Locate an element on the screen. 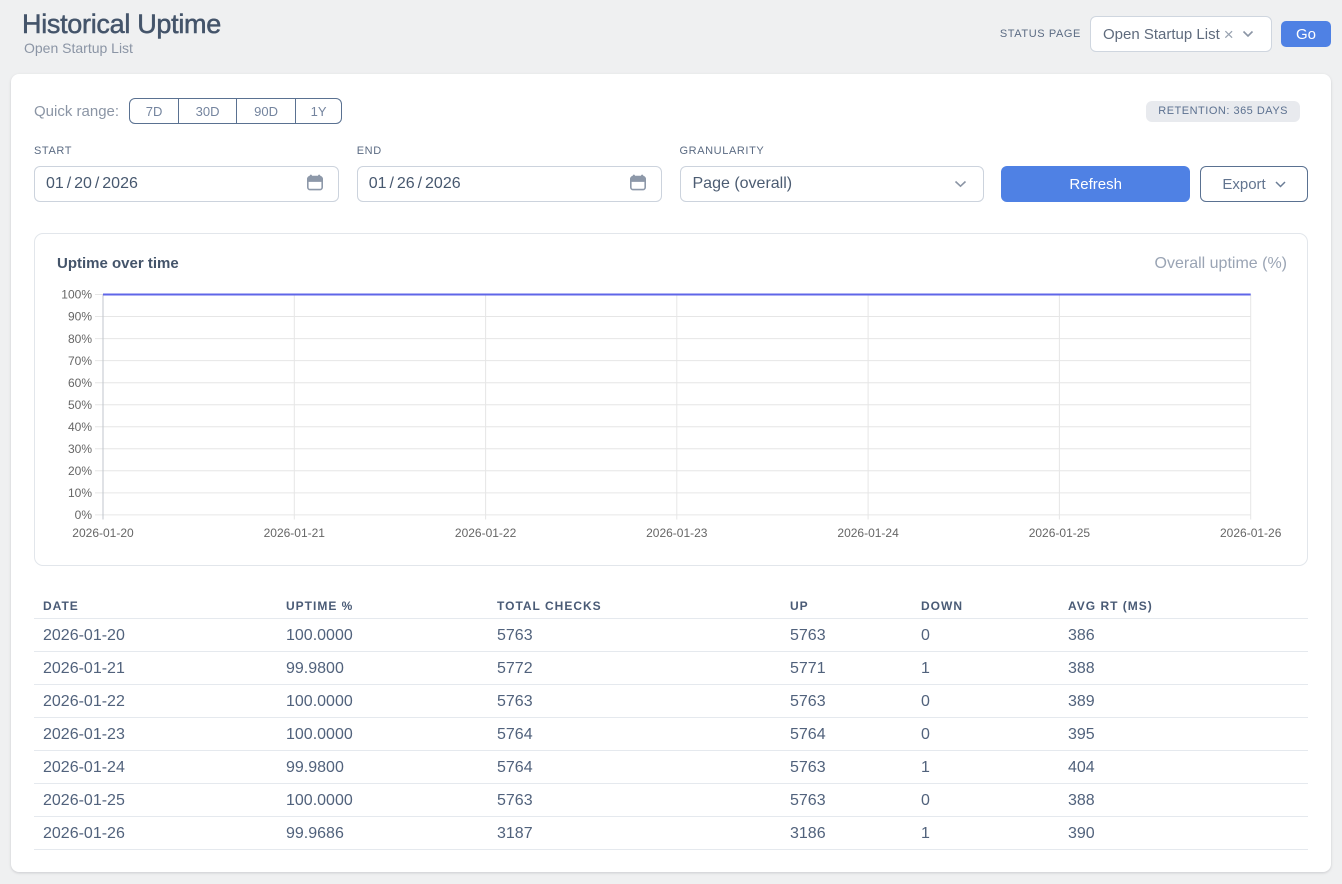  svg-text: 10% is located at coordinates (80, 493).